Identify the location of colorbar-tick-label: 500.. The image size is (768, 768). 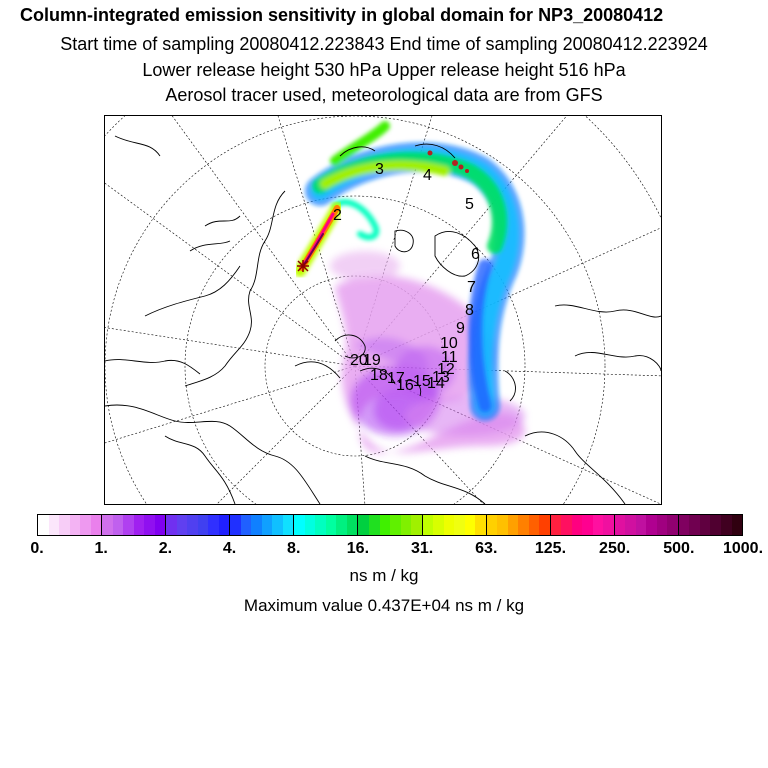
(679, 548).